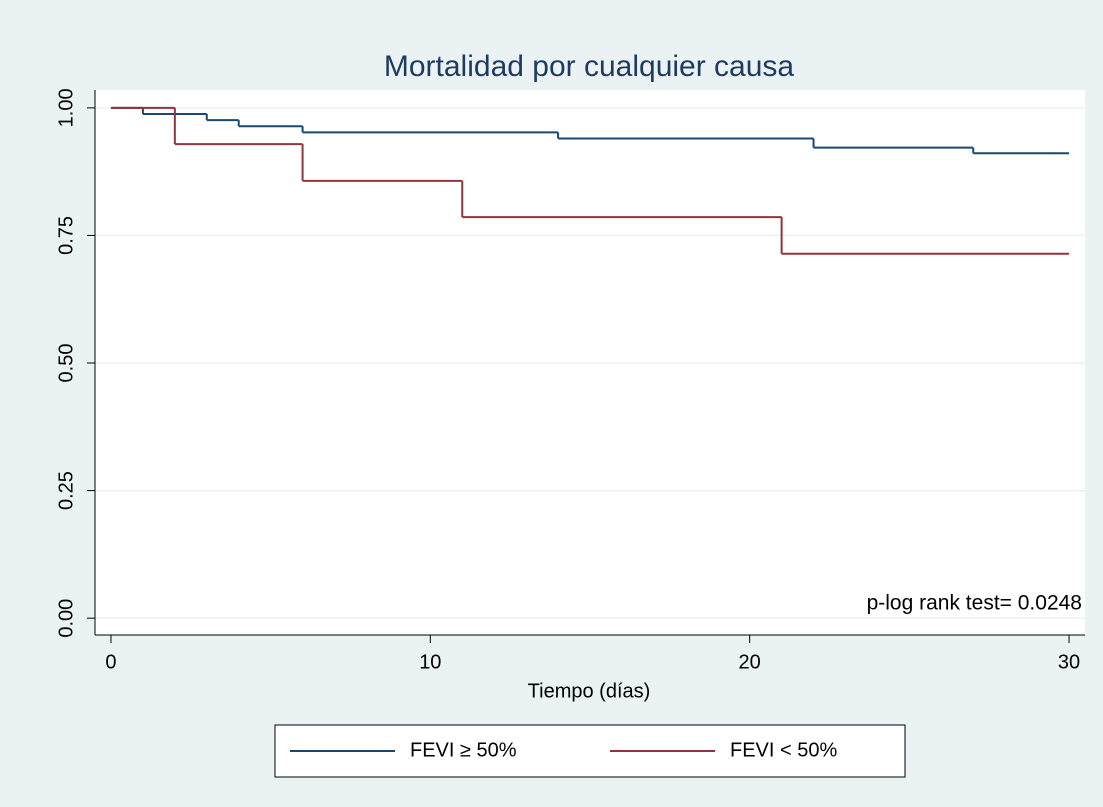 The width and height of the screenshot is (1103, 807). What do you see at coordinates (430, 662) in the screenshot?
I see `x-tick-label: 10` at bounding box center [430, 662].